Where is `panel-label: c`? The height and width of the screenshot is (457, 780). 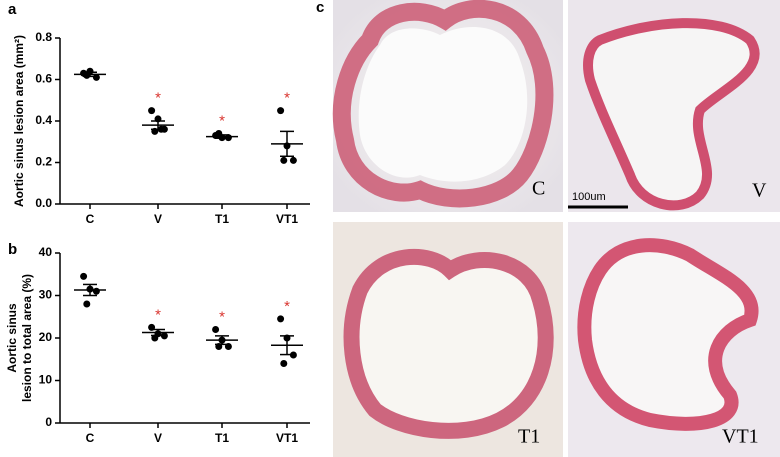
panel-label: c is located at coordinates (320, 8).